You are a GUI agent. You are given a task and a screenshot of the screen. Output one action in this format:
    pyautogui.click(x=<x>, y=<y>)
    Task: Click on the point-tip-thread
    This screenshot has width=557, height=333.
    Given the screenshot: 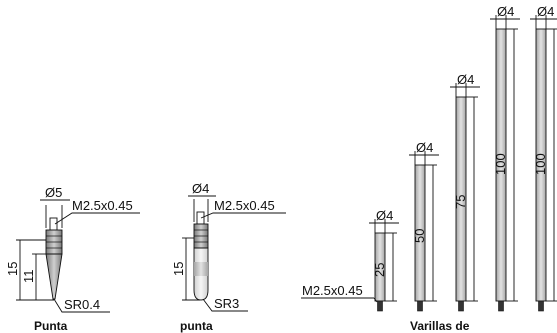 What is the action you would take?
    pyautogui.click(x=53, y=224)
    